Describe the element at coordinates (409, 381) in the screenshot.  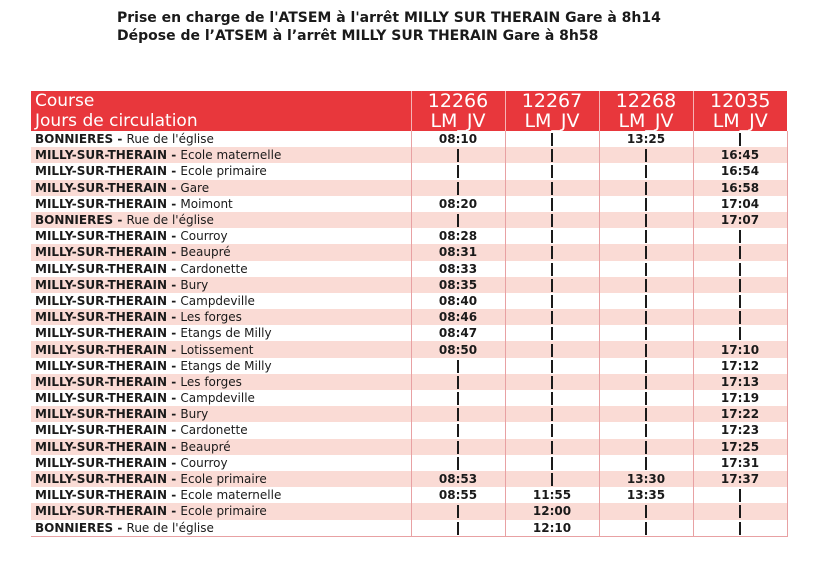
I see `table-row: MILLY-SUR-THERAIN - Les forges 17:13` at that location.